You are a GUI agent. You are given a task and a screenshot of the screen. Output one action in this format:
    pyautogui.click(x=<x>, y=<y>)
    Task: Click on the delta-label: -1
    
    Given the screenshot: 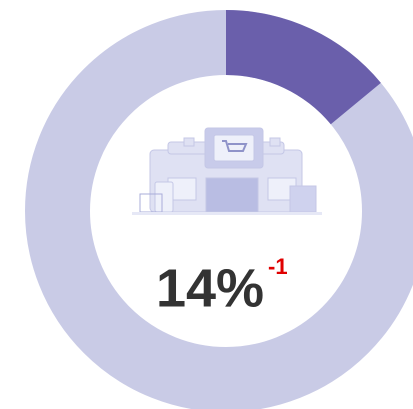 What is the action you would take?
    pyautogui.click(x=278, y=266)
    